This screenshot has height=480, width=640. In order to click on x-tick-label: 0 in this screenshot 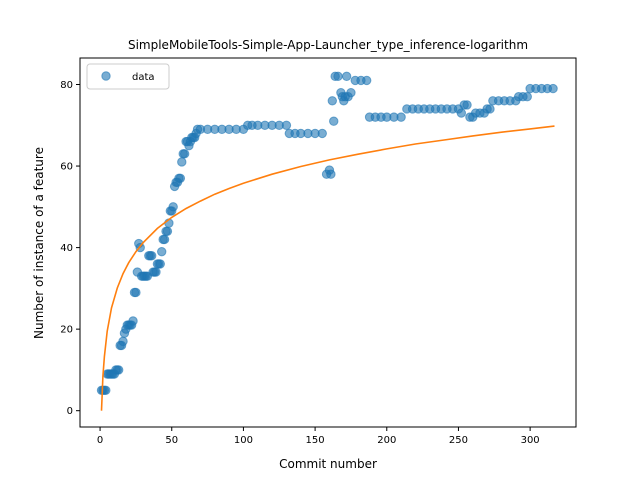, I will do `click(100, 440)`.